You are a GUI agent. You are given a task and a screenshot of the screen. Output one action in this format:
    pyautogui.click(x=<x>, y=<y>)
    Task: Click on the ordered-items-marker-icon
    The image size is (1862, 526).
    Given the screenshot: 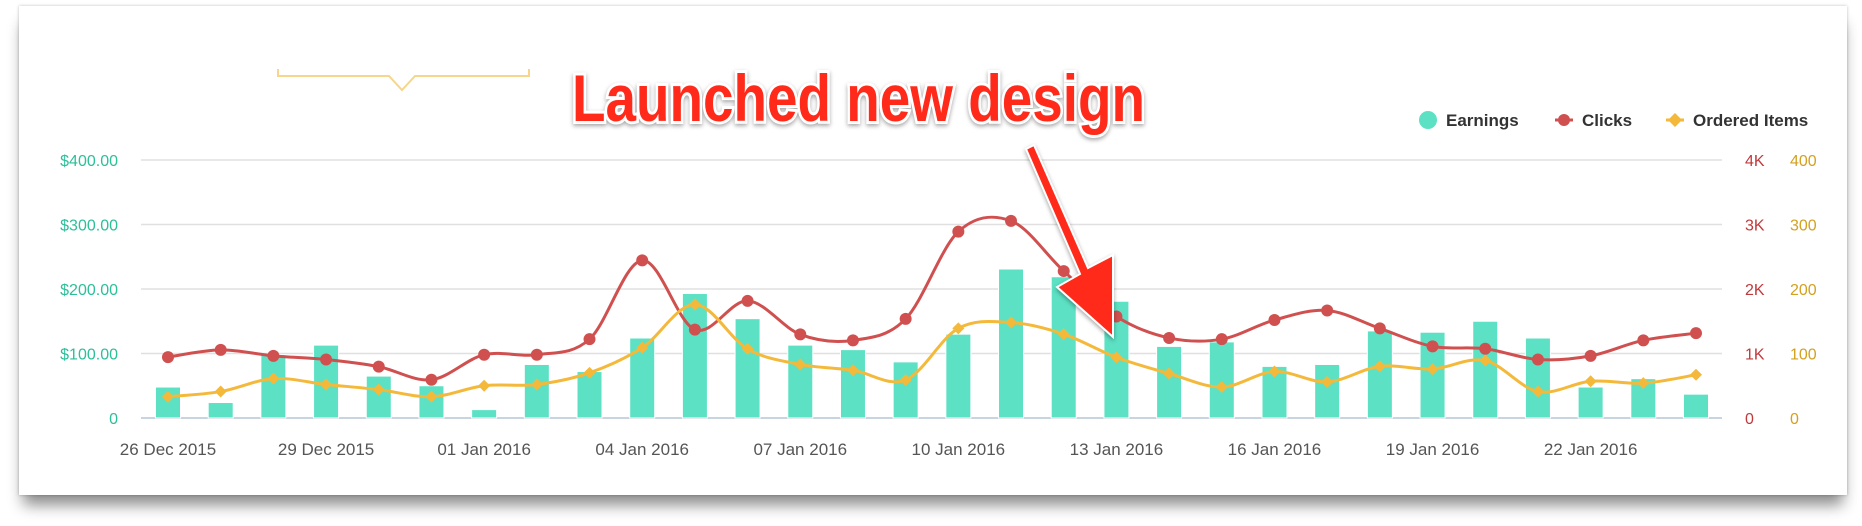 What is the action you would take?
    pyautogui.click(x=1675, y=120)
    